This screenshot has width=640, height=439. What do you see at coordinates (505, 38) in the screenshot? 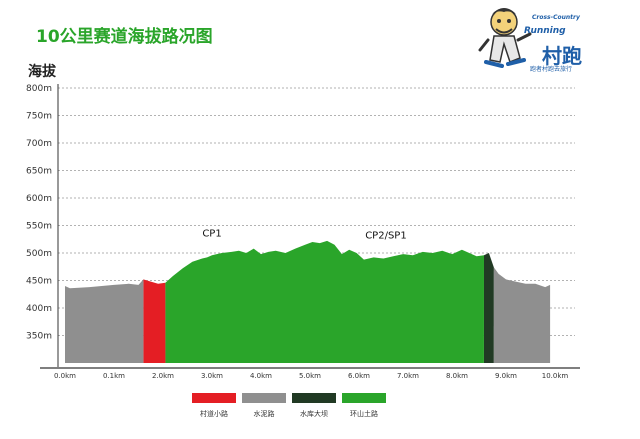
I see `runner-mascot-icon` at bounding box center [505, 38].